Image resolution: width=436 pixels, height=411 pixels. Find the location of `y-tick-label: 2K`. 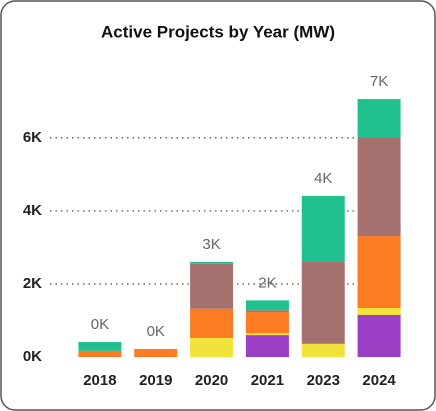

y-tick-label: 2K is located at coordinates (32, 283).